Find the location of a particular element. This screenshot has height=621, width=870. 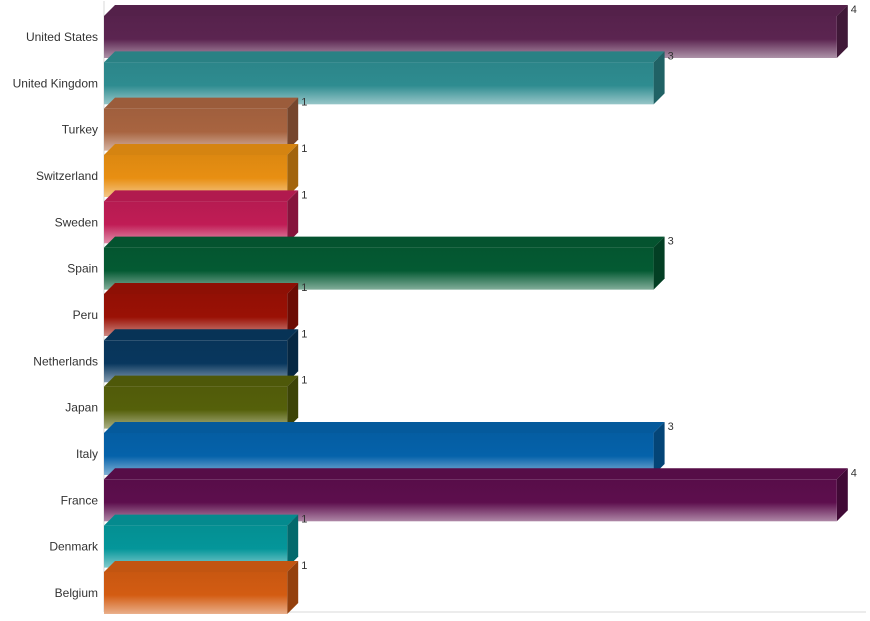

category-label: United States is located at coordinates (62, 37).